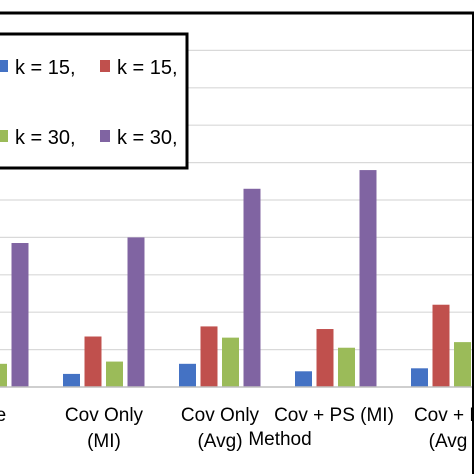 This screenshot has width=474, height=474. What do you see at coordinates (334, 415) in the screenshot?
I see `x-tick-label: Cov + PS (MI)` at bounding box center [334, 415].